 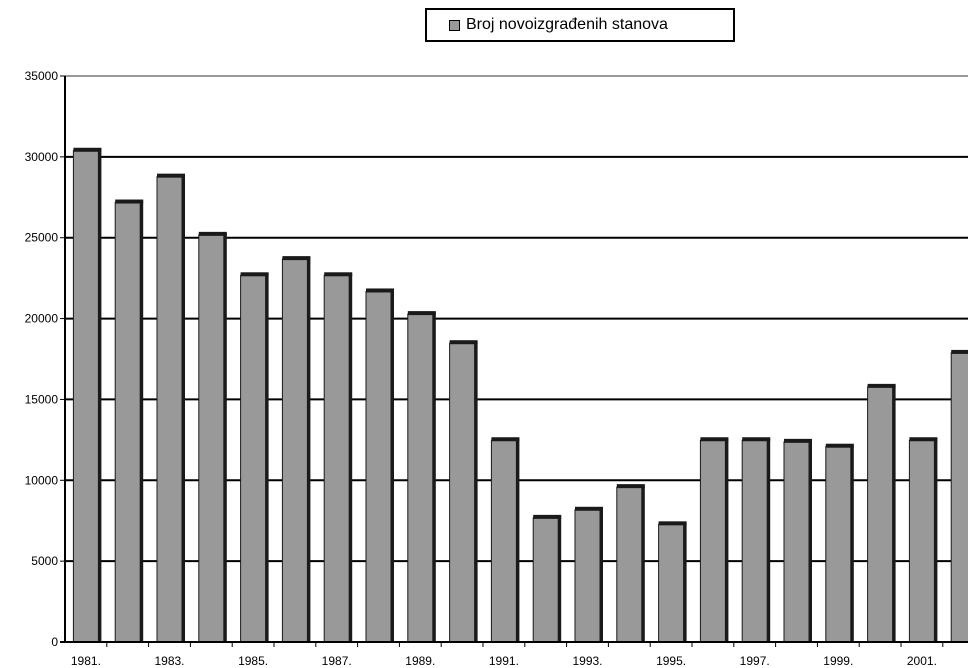 I want to click on x-tick-label: 1997., so click(x=755, y=661).